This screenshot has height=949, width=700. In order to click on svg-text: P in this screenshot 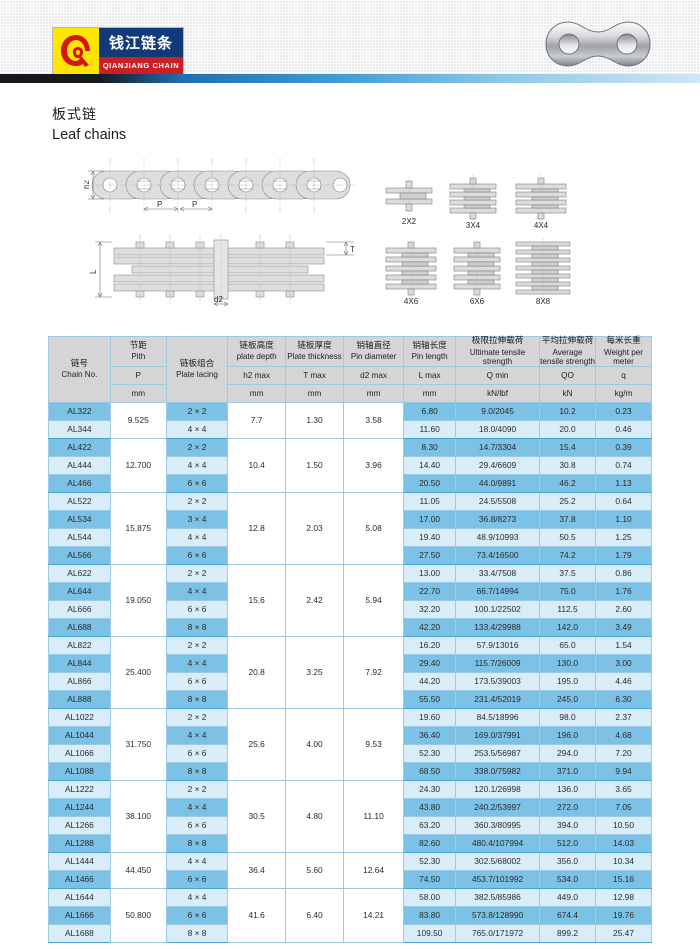, I will do `click(194, 204)`.